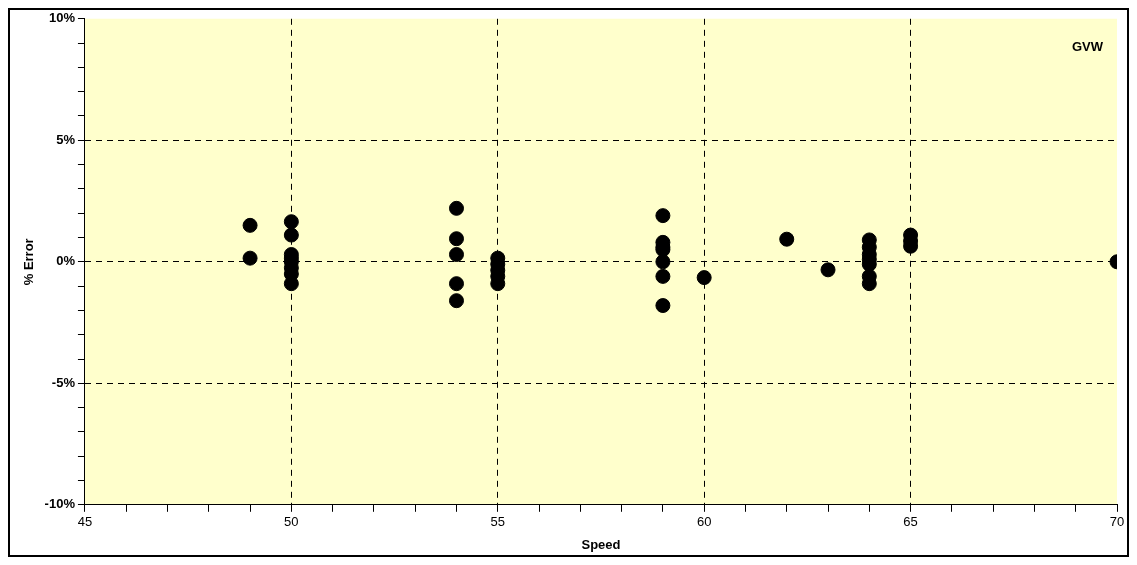 The width and height of the screenshot is (1137, 565). I want to click on x-tick-label: 70, so click(1117, 522).